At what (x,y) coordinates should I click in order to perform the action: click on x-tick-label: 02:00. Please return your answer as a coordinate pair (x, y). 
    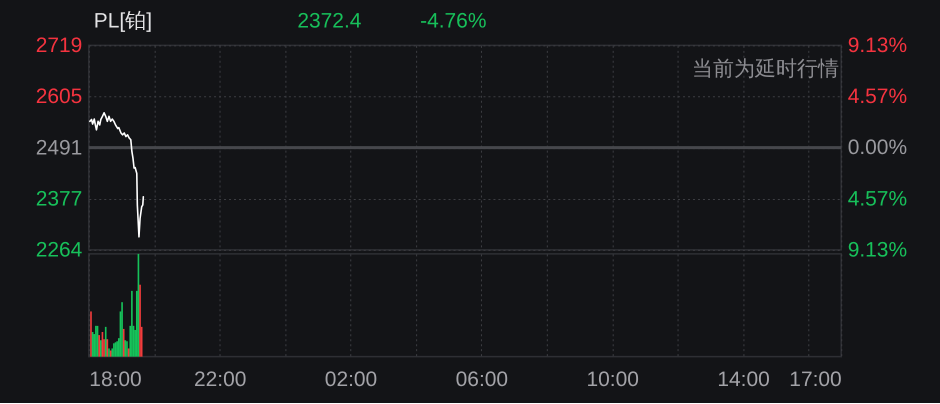
    Looking at the image, I should click on (351, 380).